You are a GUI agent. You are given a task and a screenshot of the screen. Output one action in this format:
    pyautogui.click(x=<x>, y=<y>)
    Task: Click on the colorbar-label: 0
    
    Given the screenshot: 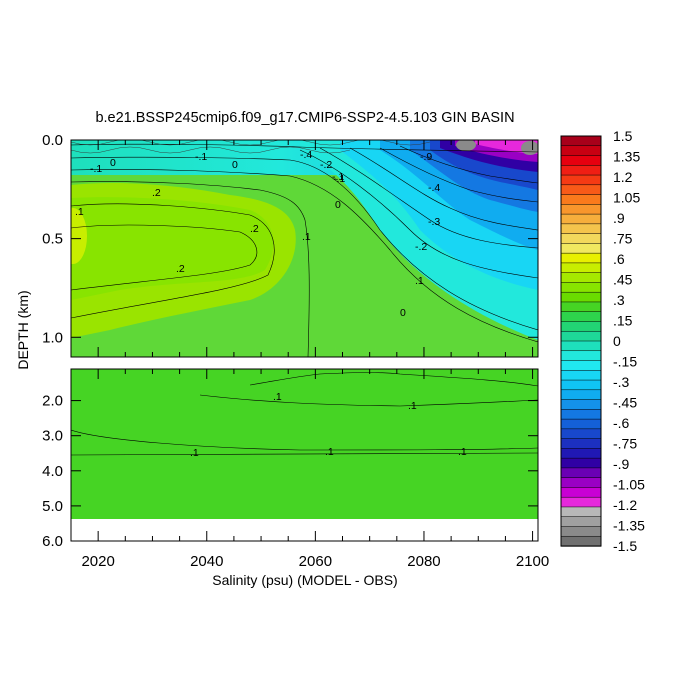 What is the action you would take?
    pyautogui.click(x=617, y=341)
    